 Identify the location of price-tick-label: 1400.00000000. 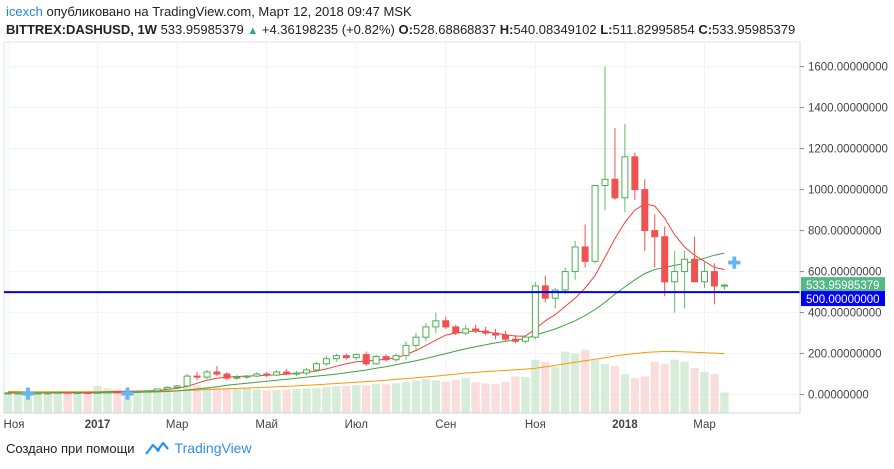
(848, 109).